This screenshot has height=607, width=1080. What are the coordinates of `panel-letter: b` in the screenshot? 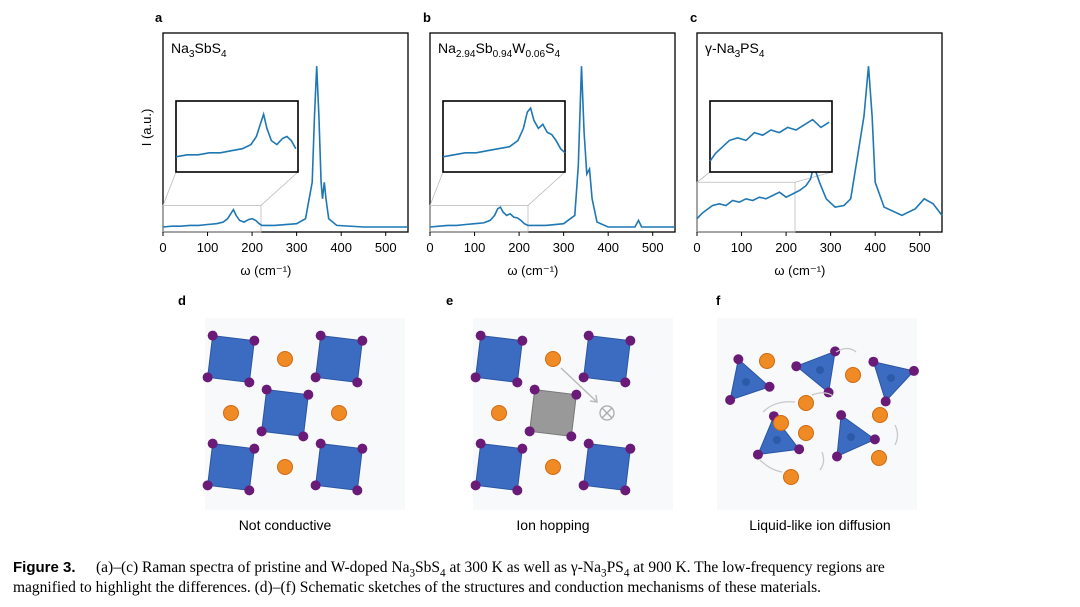 It's located at (427, 17).